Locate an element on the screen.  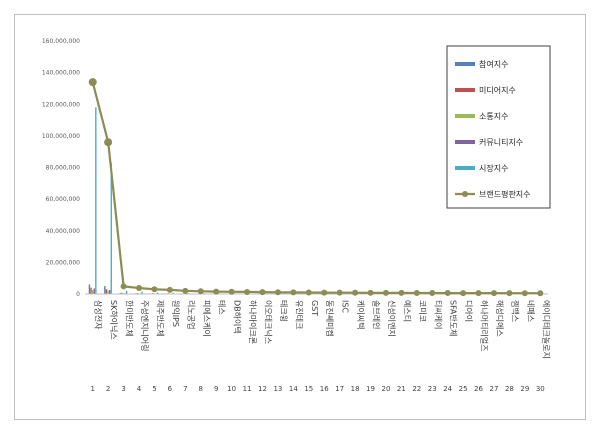
rank-label: 20 is located at coordinates (385, 389).